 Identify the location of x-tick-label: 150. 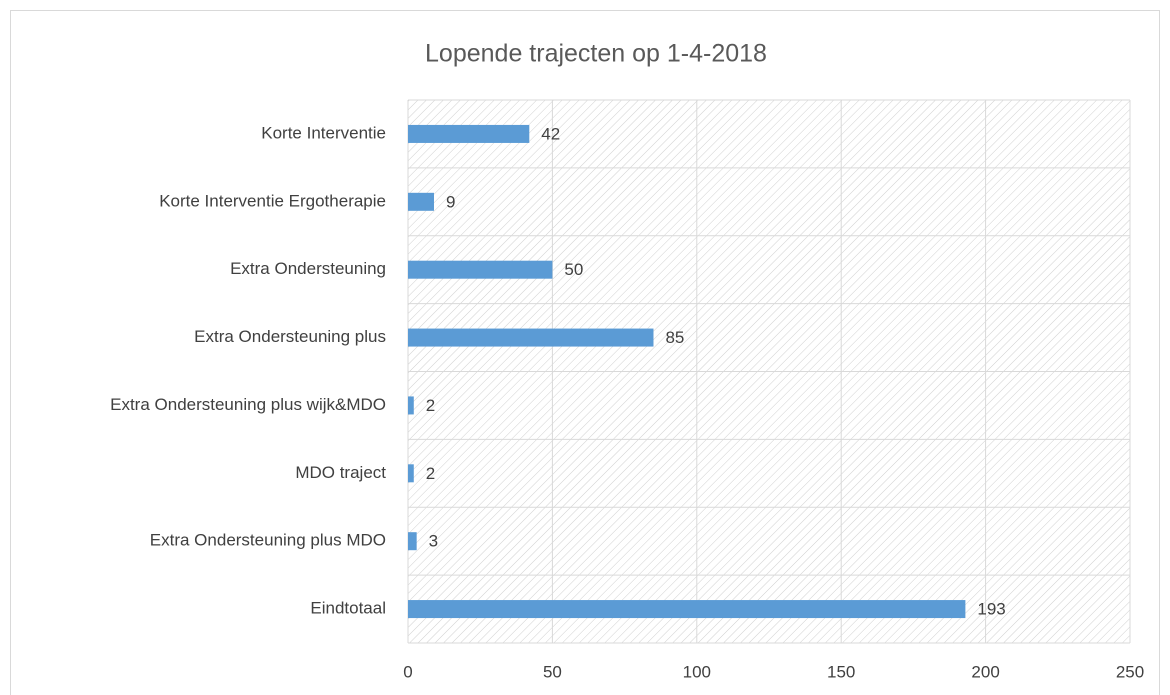
(841, 671).